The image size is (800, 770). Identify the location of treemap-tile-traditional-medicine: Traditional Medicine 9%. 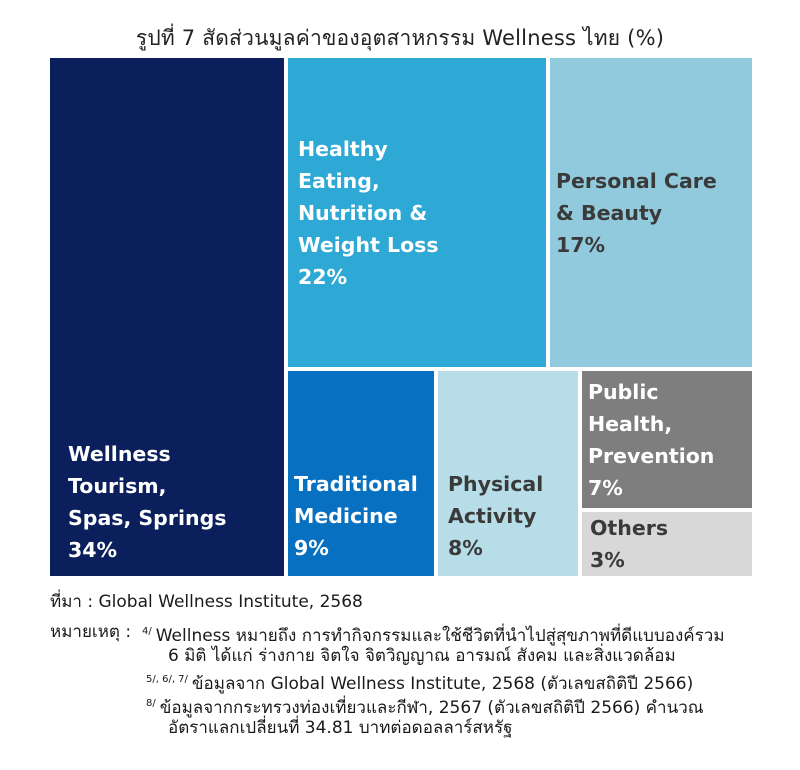
(361, 473).